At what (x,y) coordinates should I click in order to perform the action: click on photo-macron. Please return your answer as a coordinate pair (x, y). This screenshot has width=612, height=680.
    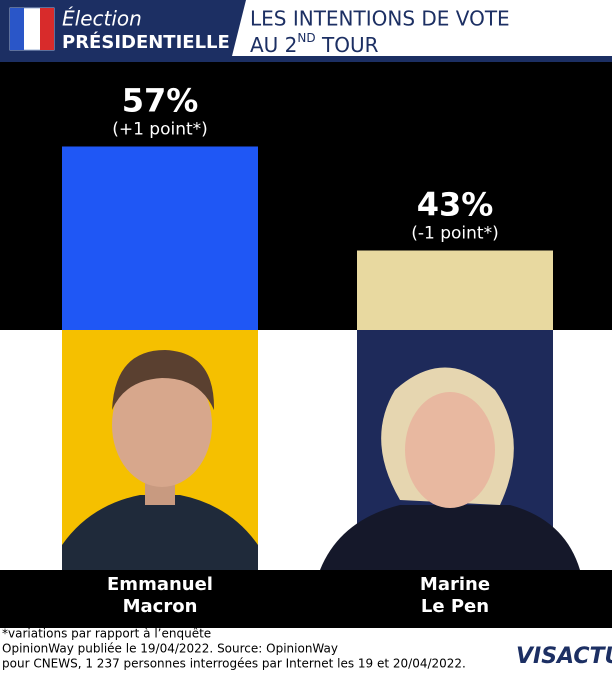
    Looking at the image, I should click on (160, 450).